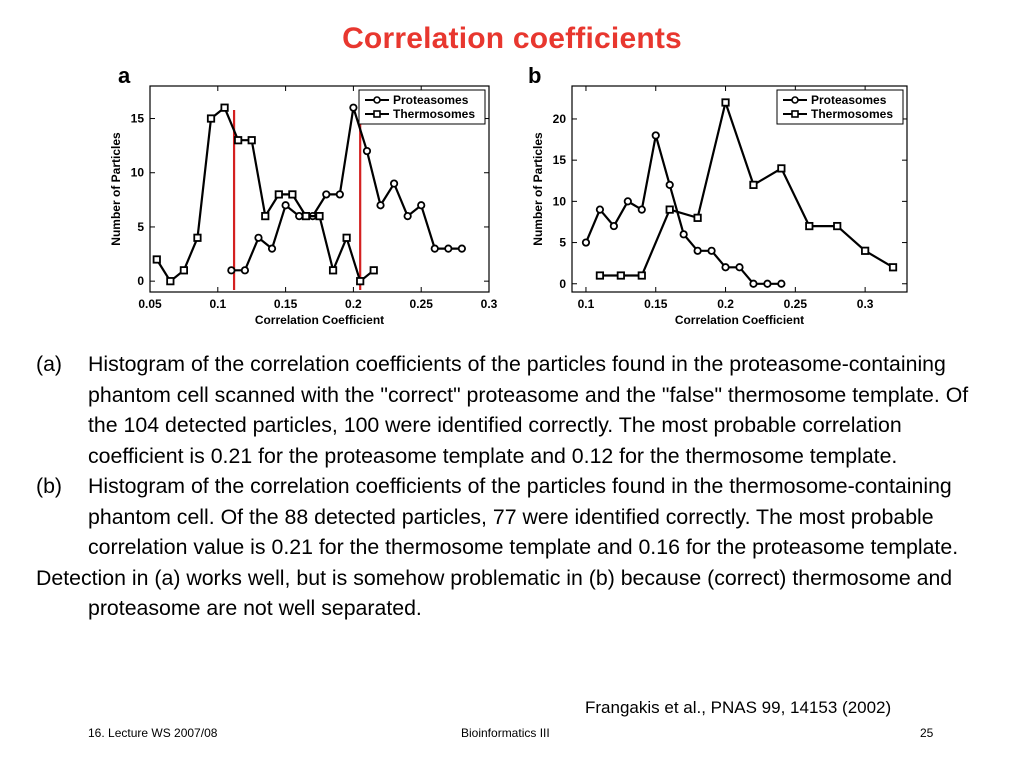  What do you see at coordinates (746, 187) in the screenshot?
I see `series-line-thermosomes` at bounding box center [746, 187].